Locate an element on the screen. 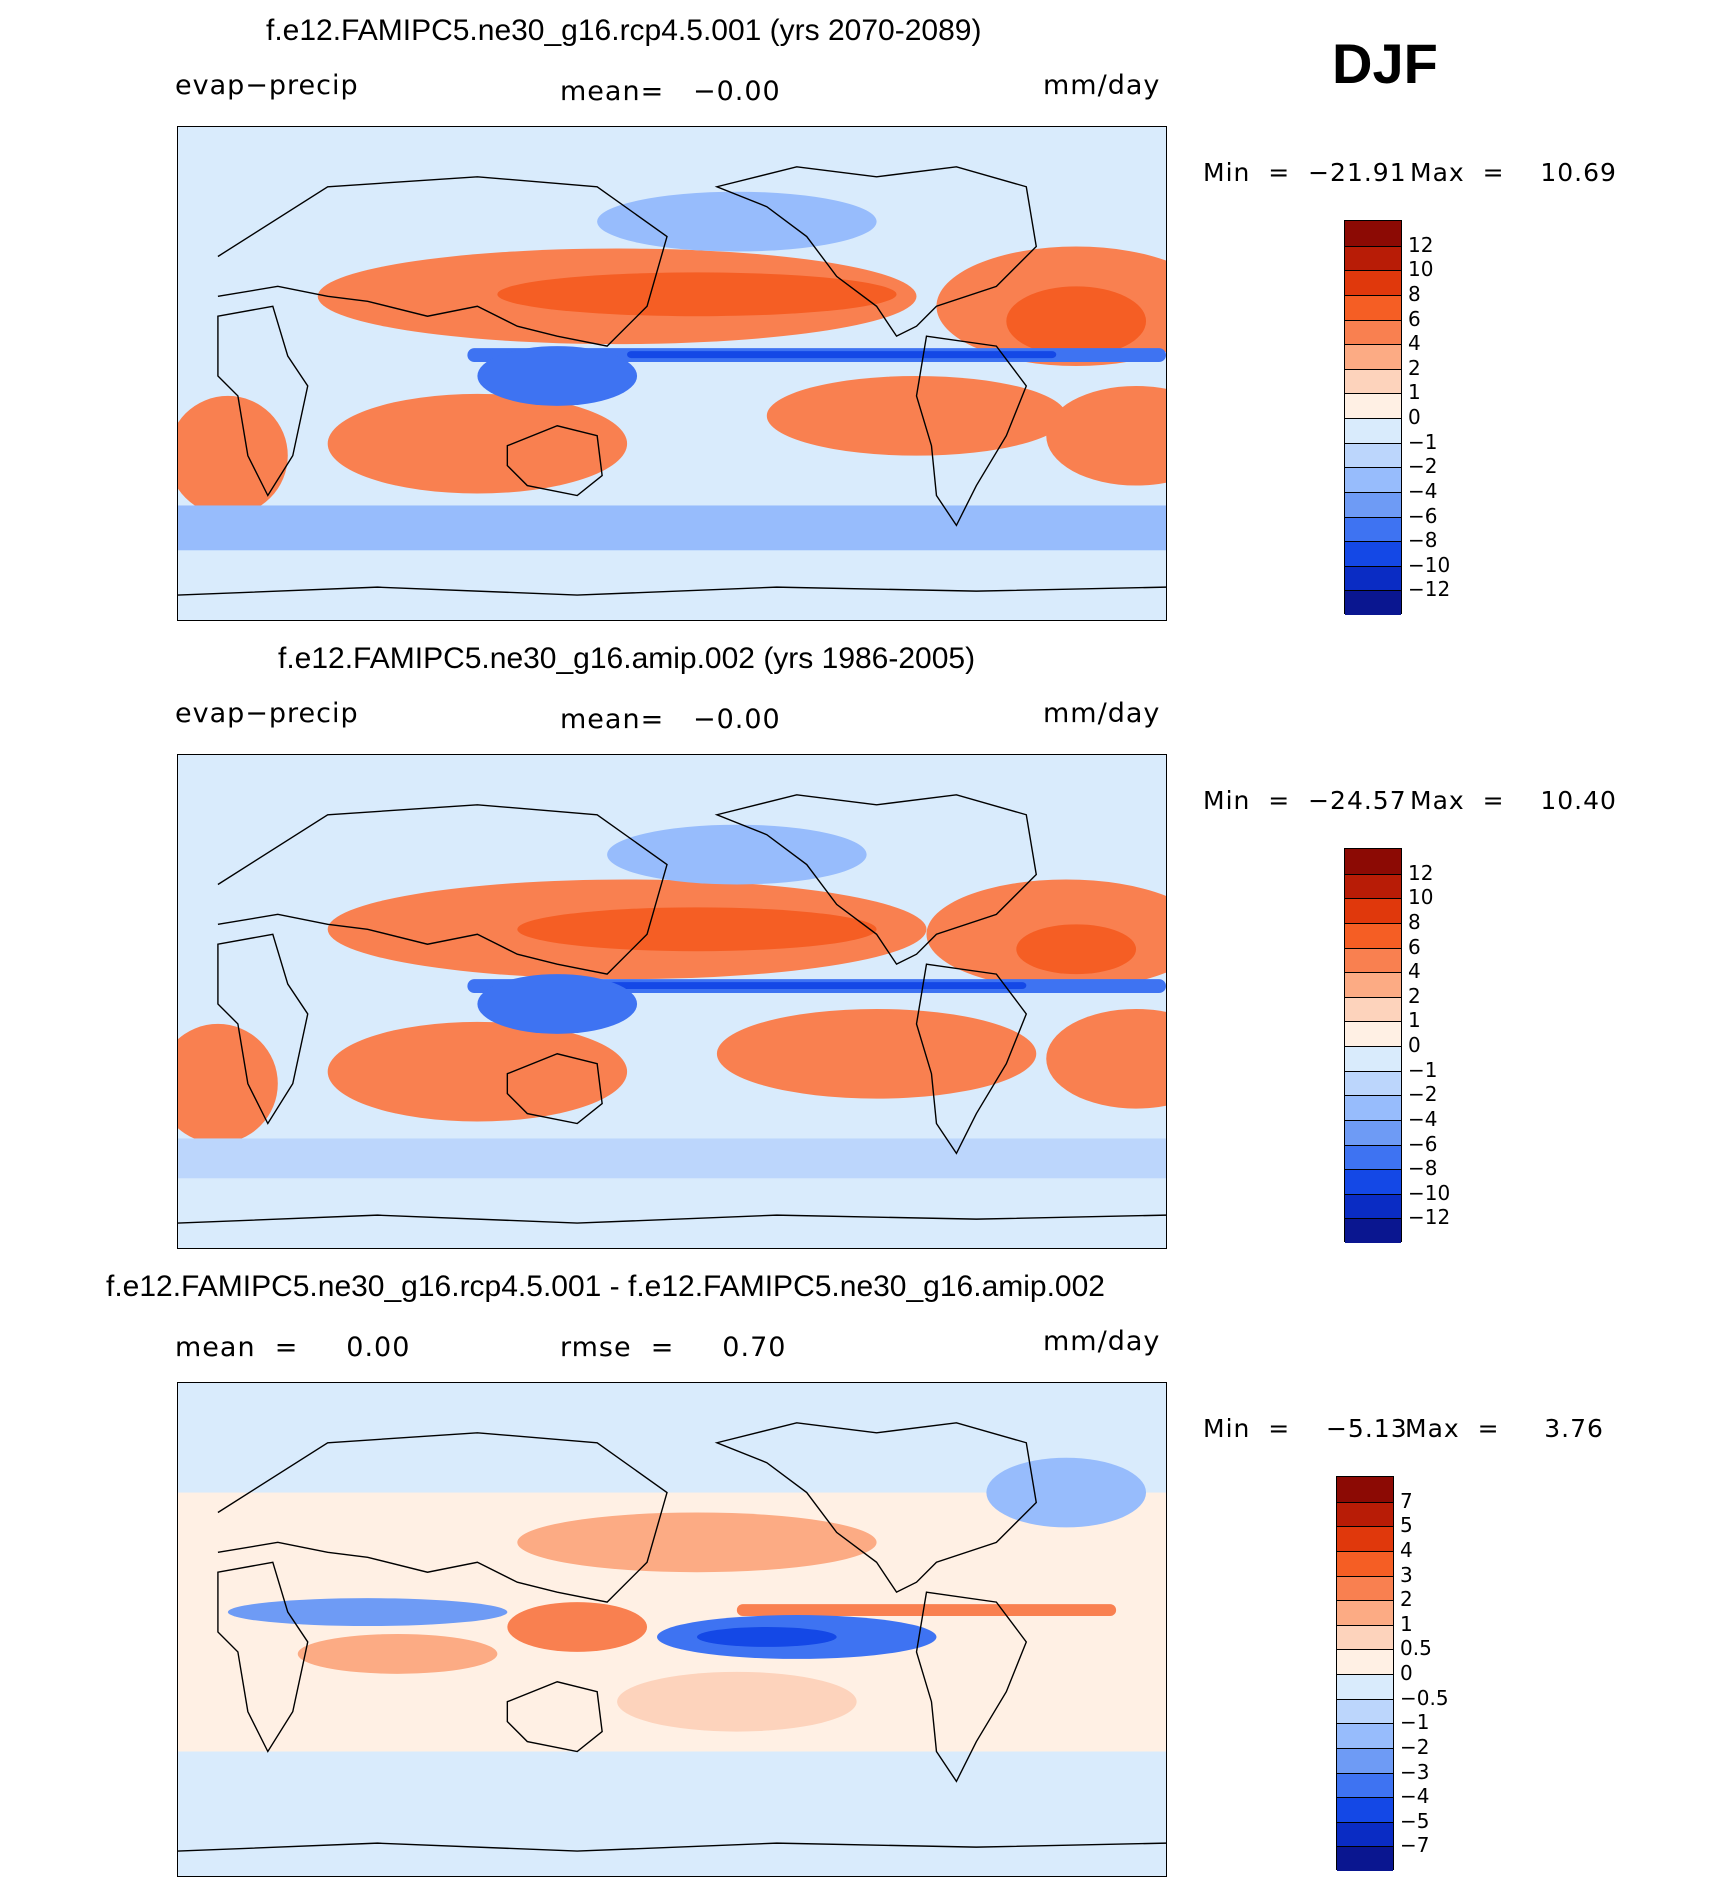 The height and width of the screenshot is (1880, 1710). panel1-coastlines is located at coordinates (672, 381).